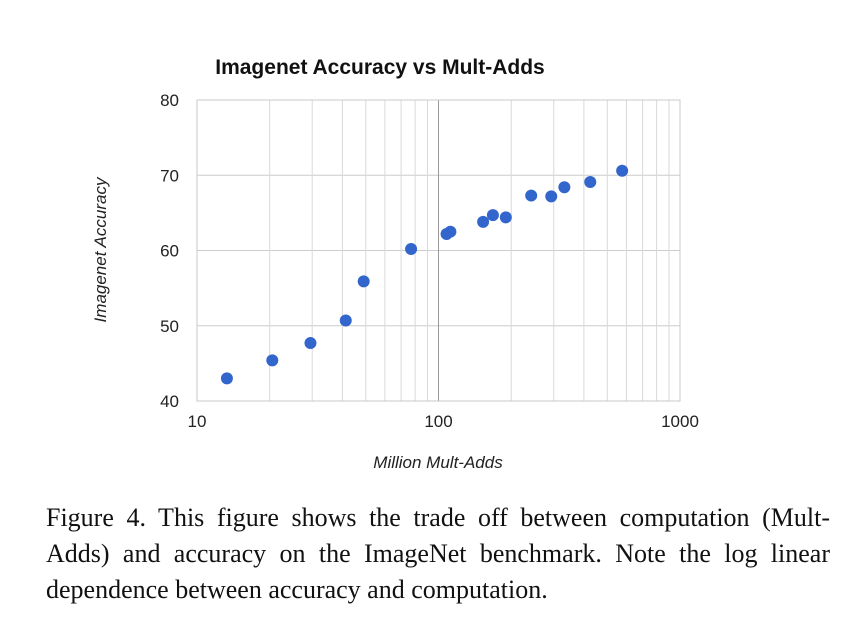  What do you see at coordinates (169, 401) in the screenshot?
I see `y-tick-label: 40` at bounding box center [169, 401].